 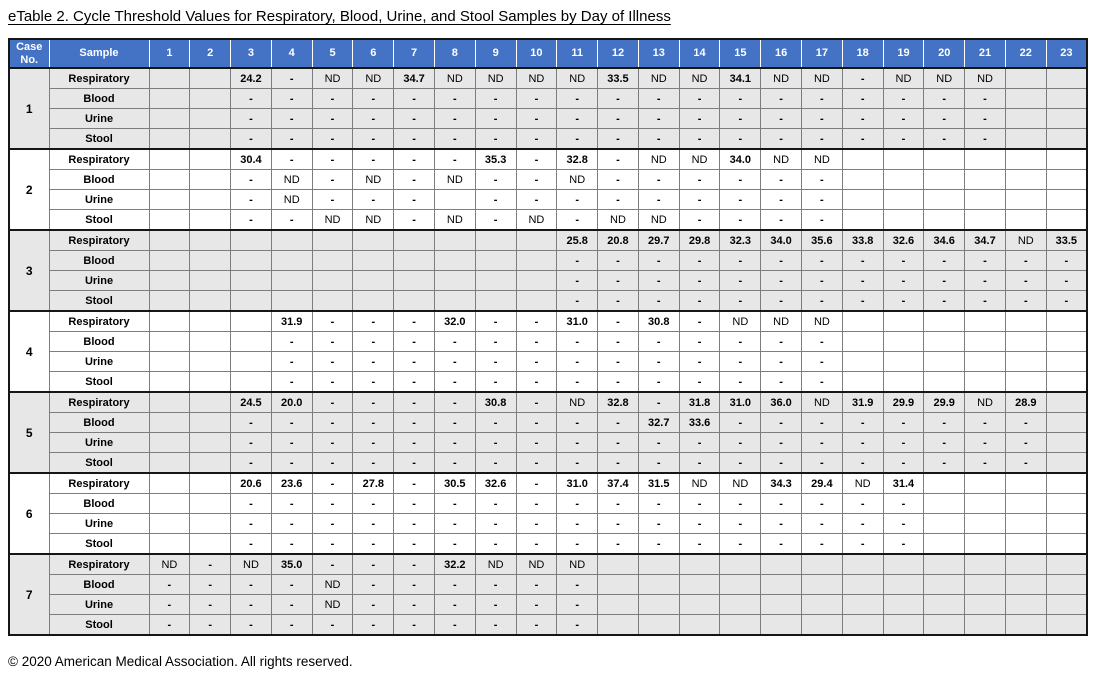 What do you see at coordinates (577, 240) in the screenshot?
I see `ct-cell: 25.8` at bounding box center [577, 240].